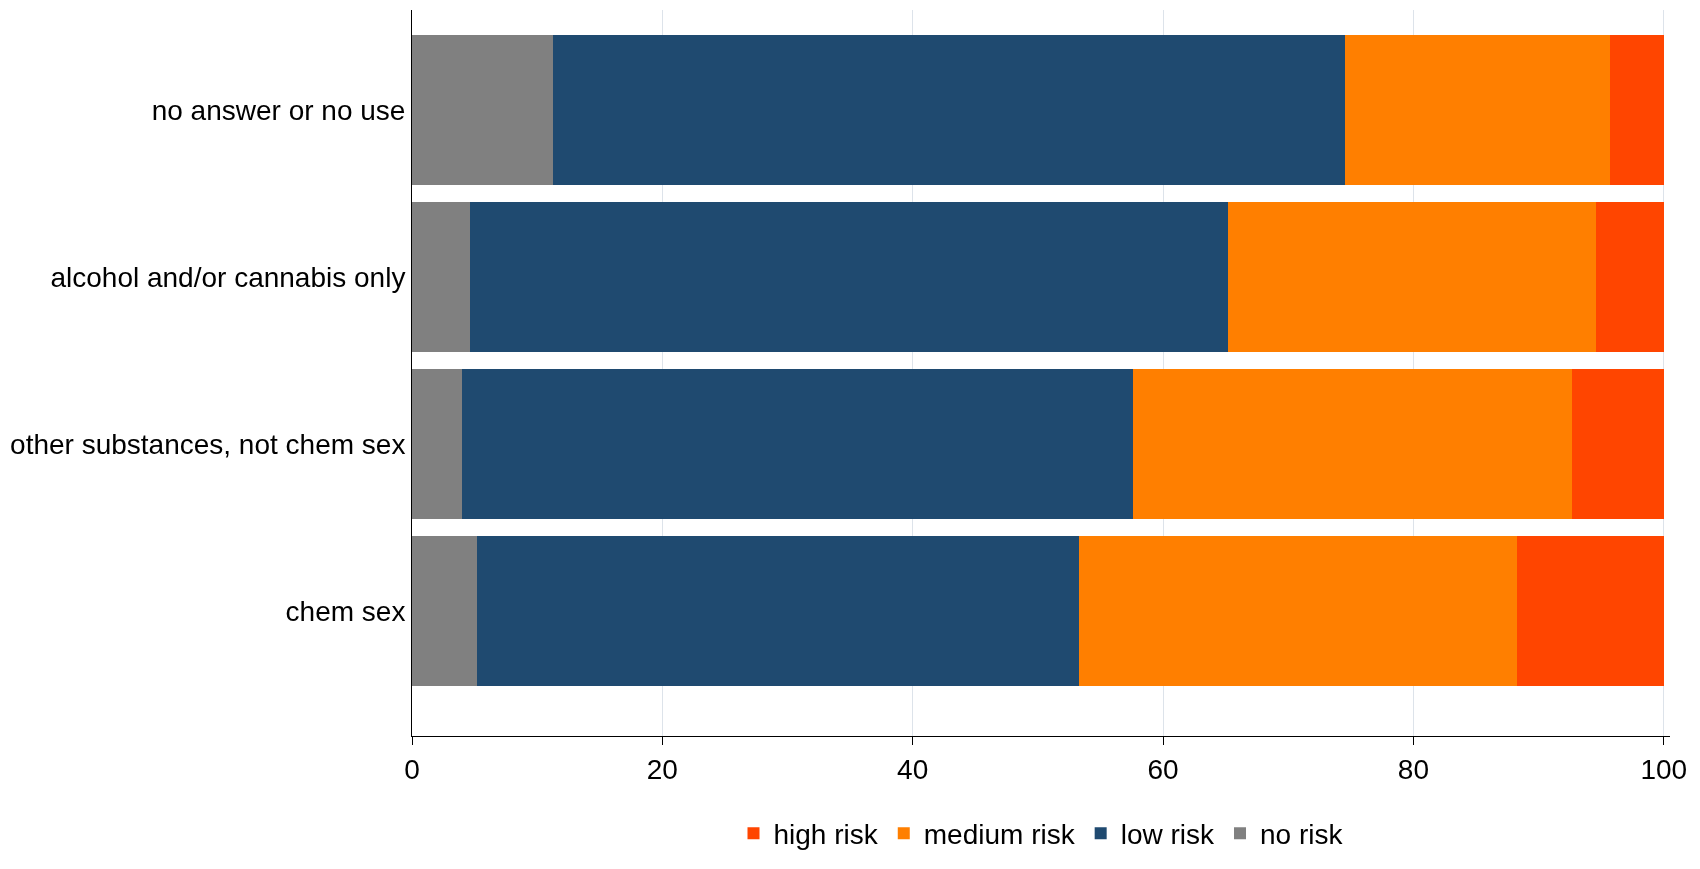 The height and width of the screenshot is (869, 1700). I want to click on legend-label: no risk, so click(1302, 835).